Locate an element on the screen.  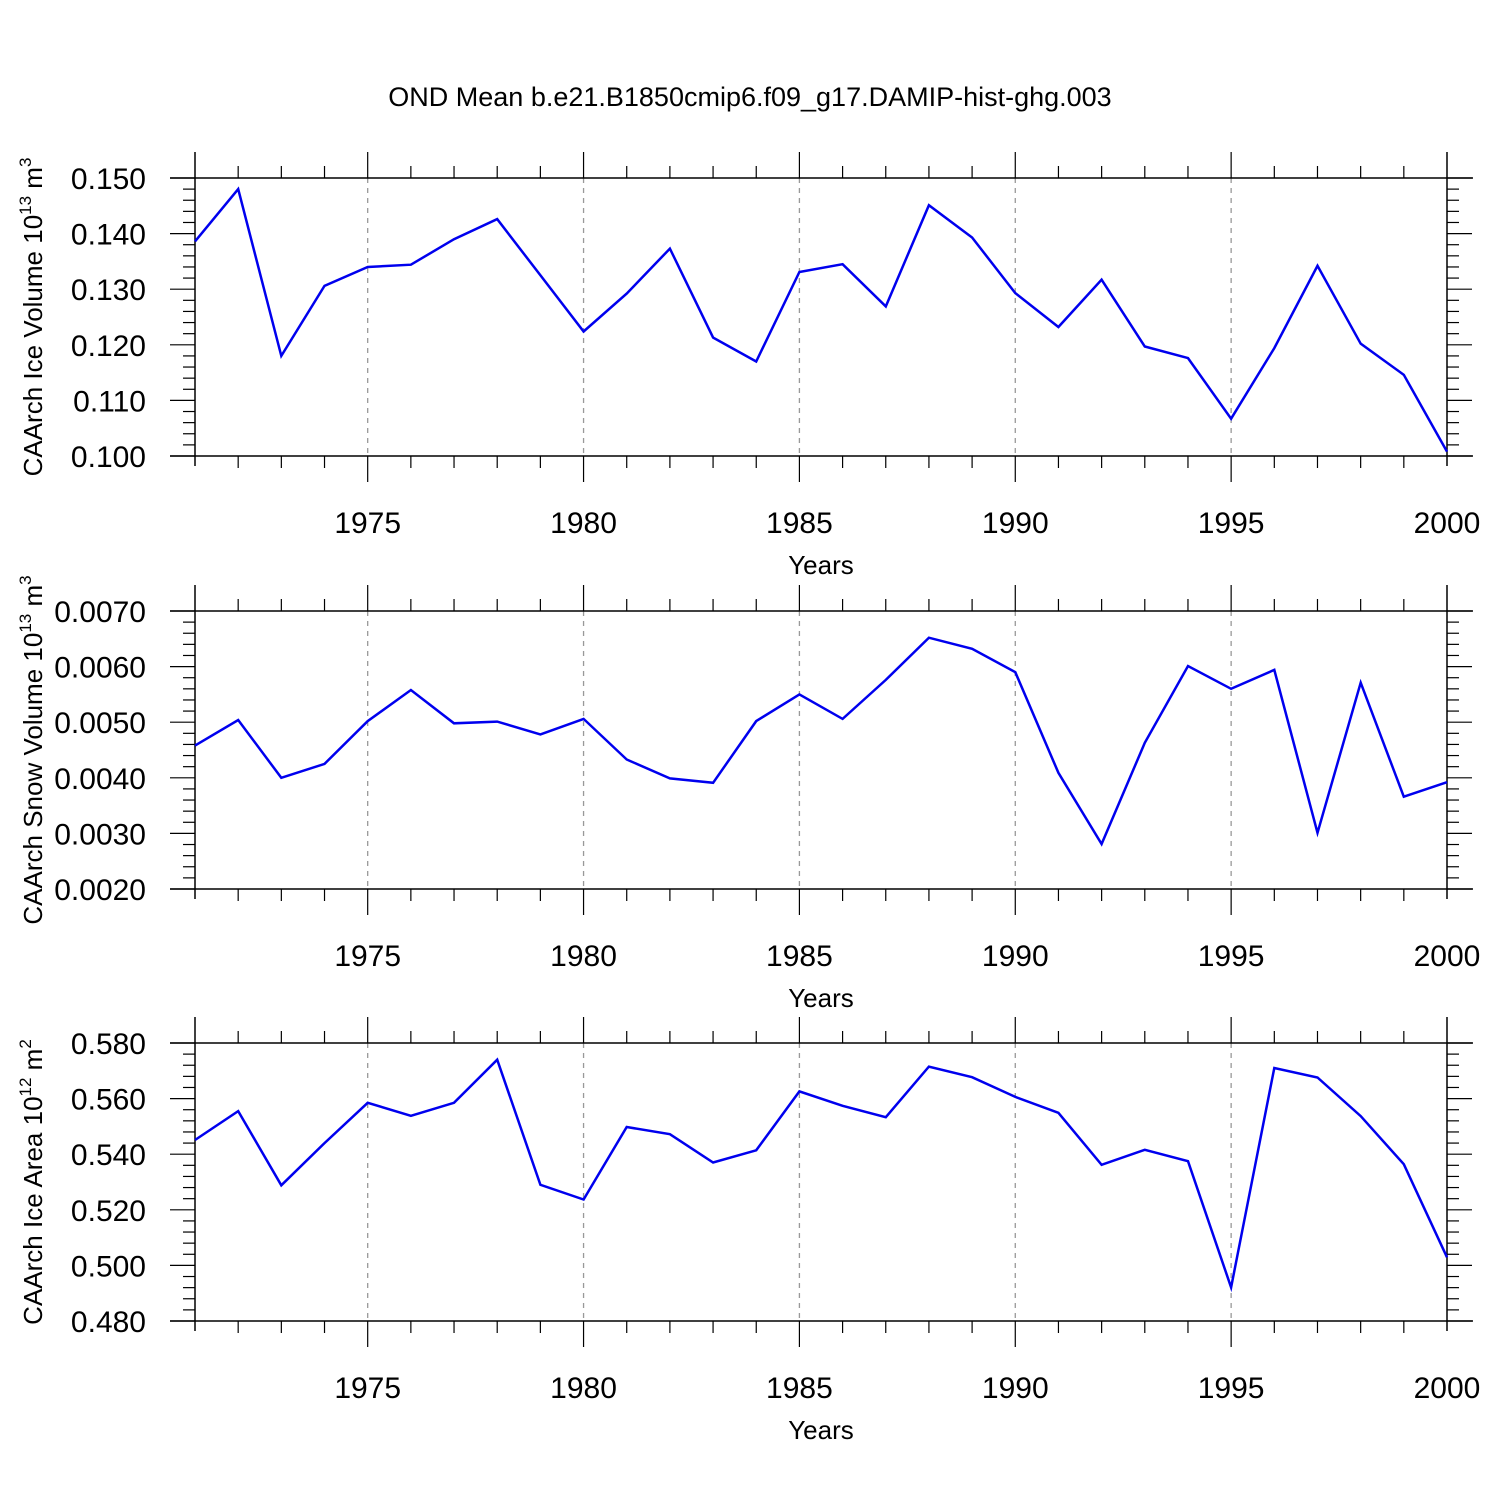
x-axis-label: Years is located at coordinates (821, 565).